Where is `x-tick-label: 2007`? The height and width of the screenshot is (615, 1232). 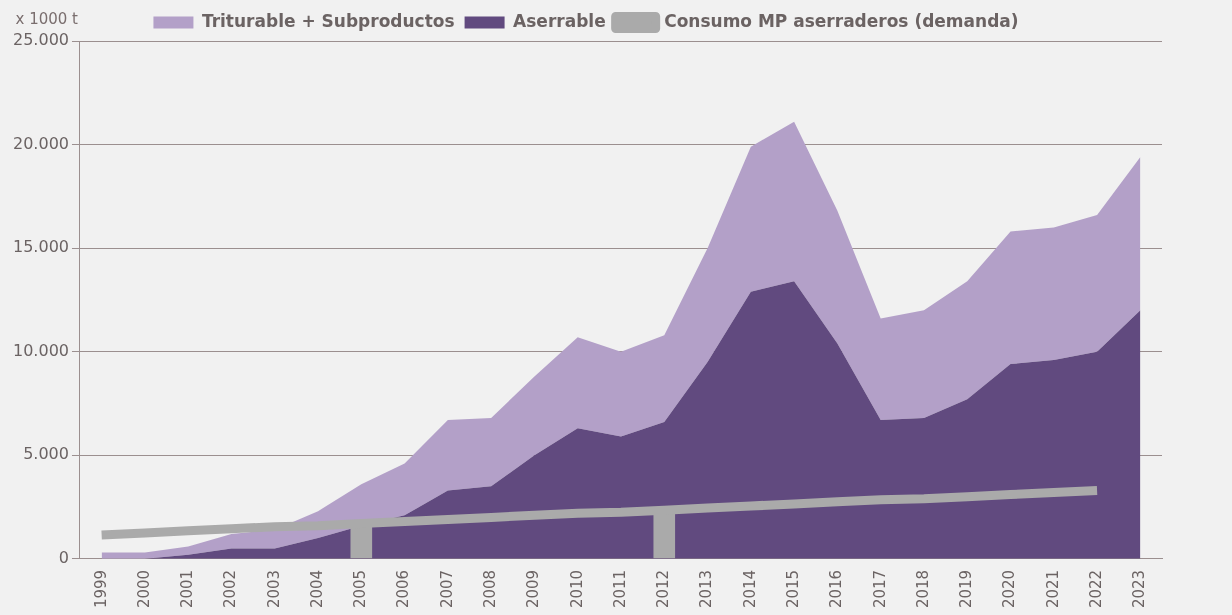
x-tick-label: 2007 is located at coordinates (446, 589).